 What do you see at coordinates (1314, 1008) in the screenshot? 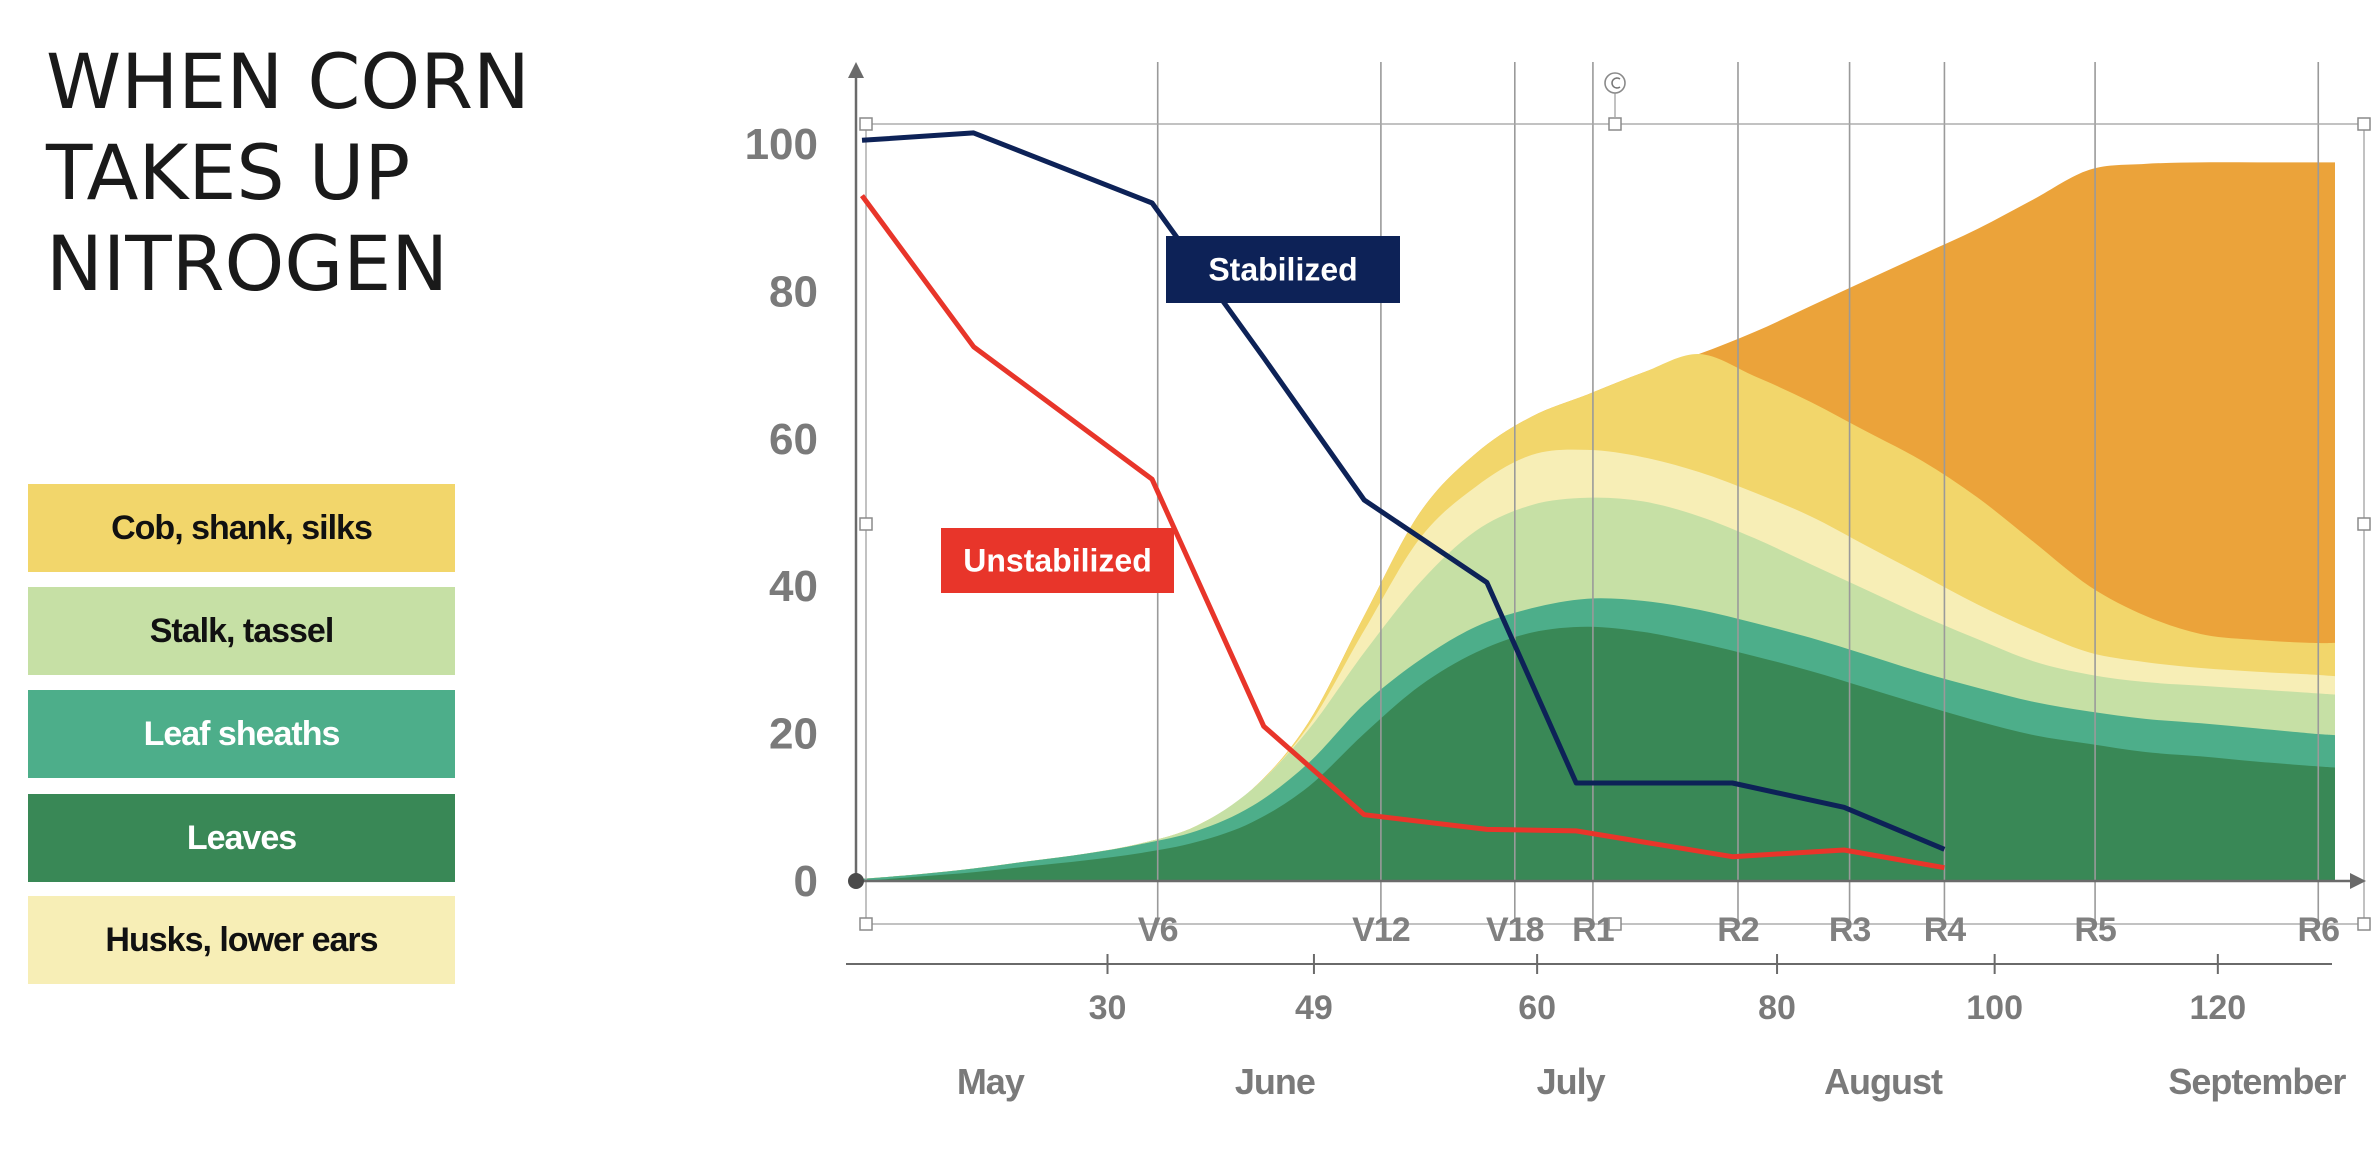
I see `day-tick-label: 49` at bounding box center [1314, 1008].